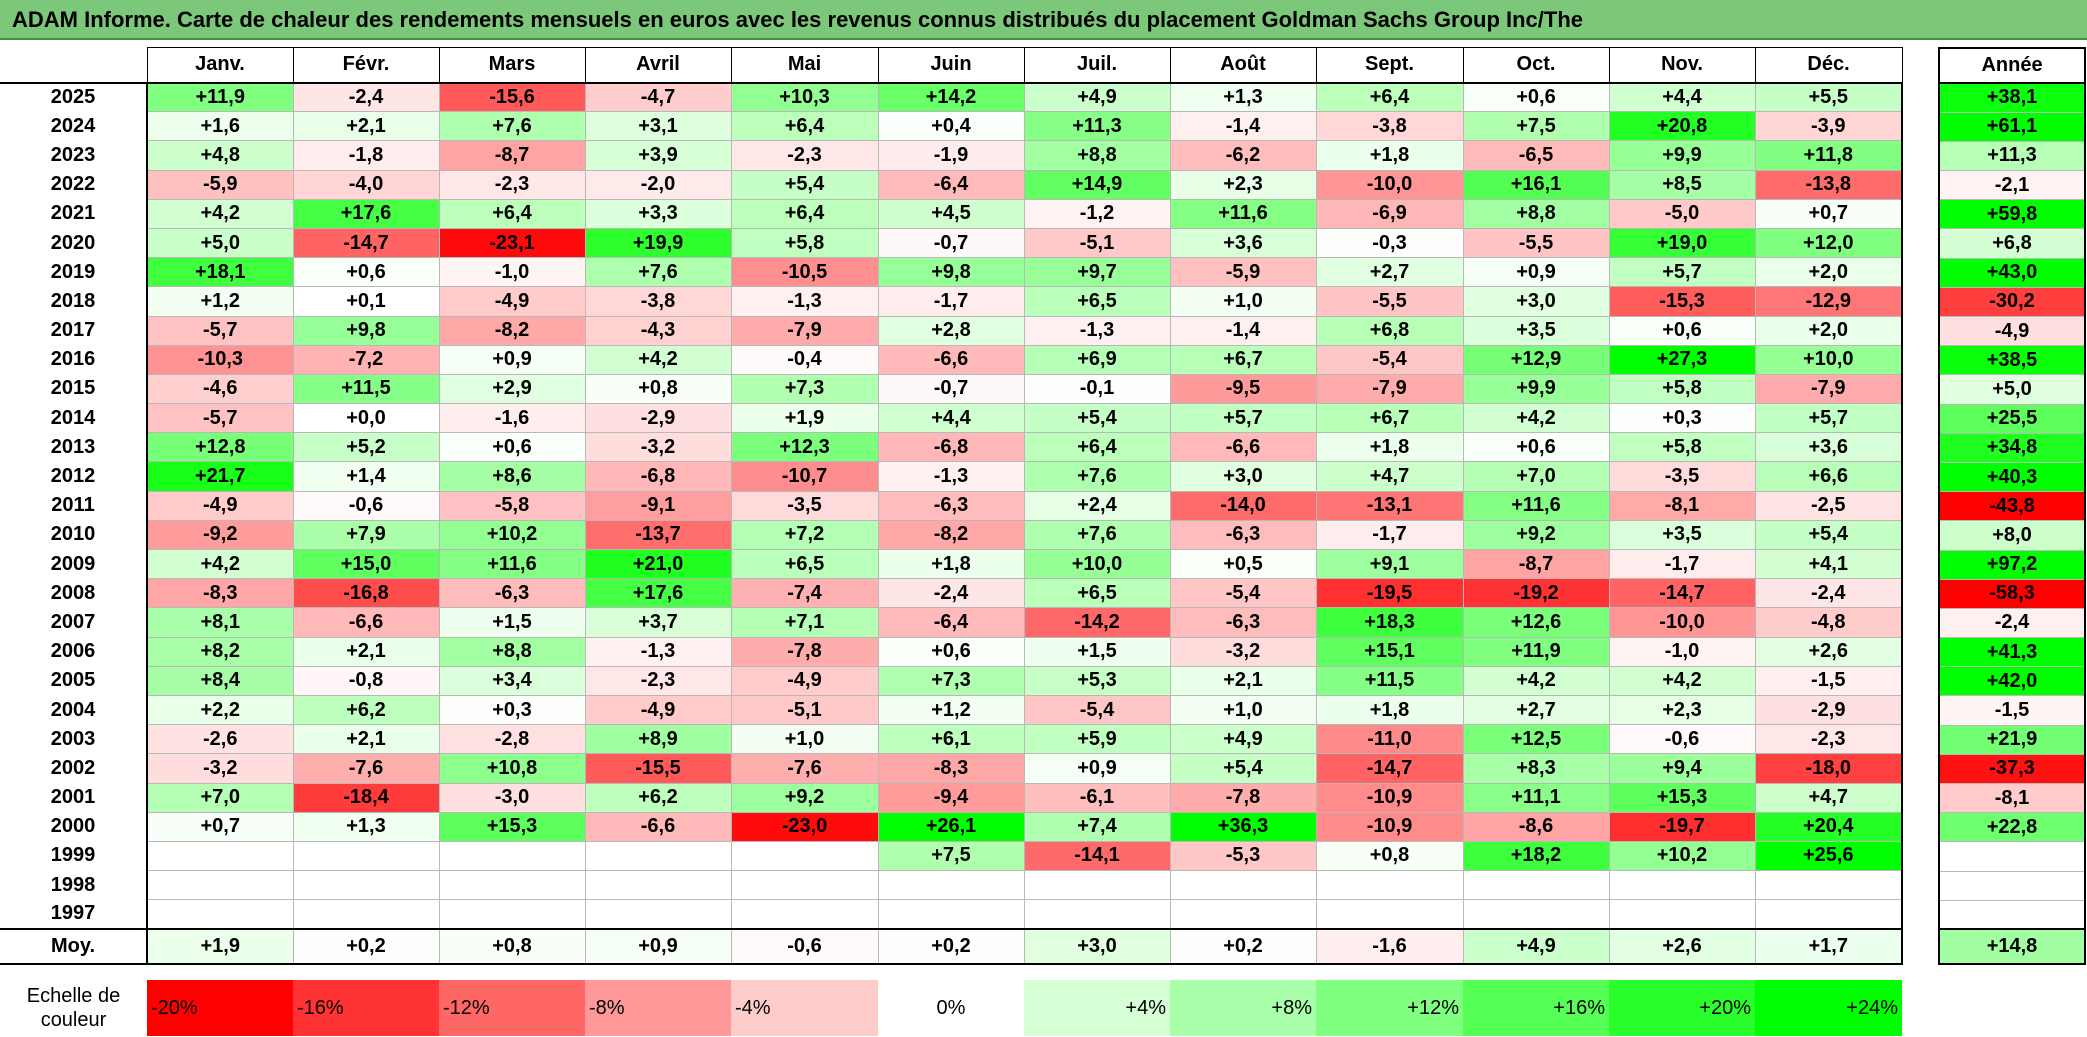 The width and height of the screenshot is (2087, 1037). I want to click on heatmap-cell: +6,5, so click(804, 564).